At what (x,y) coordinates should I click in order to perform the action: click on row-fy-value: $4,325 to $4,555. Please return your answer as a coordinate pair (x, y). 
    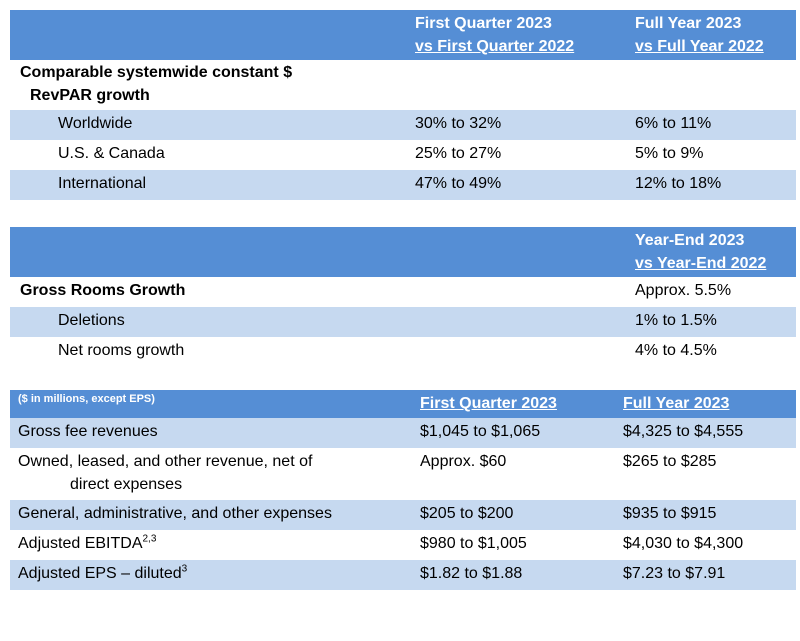
    Looking at the image, I should click on (683, 431).